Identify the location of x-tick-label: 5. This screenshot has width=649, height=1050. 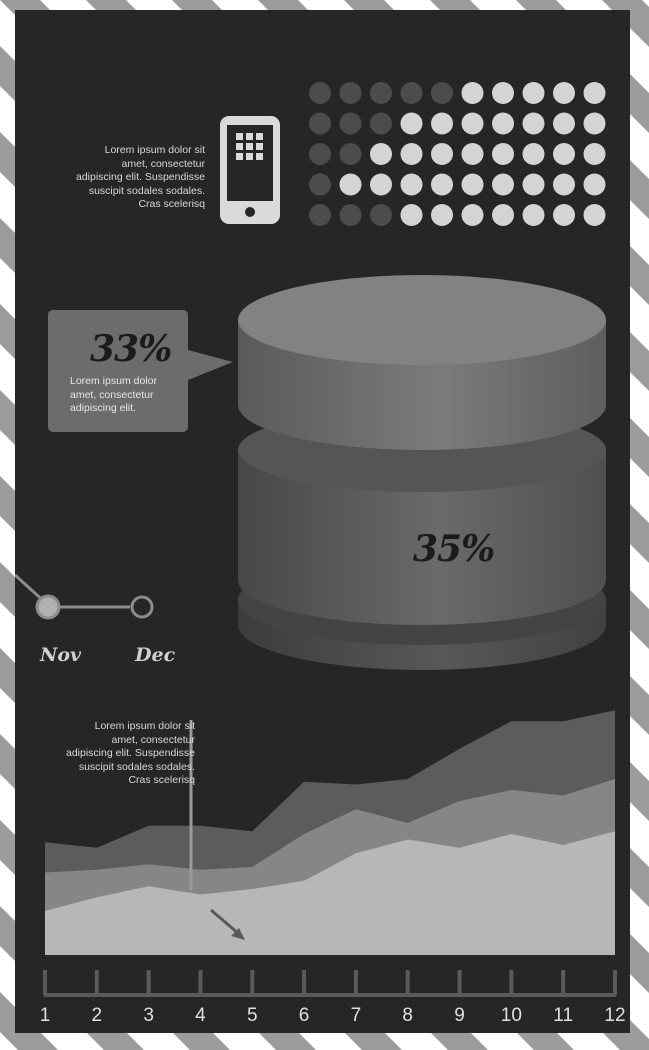
(252, 1015).